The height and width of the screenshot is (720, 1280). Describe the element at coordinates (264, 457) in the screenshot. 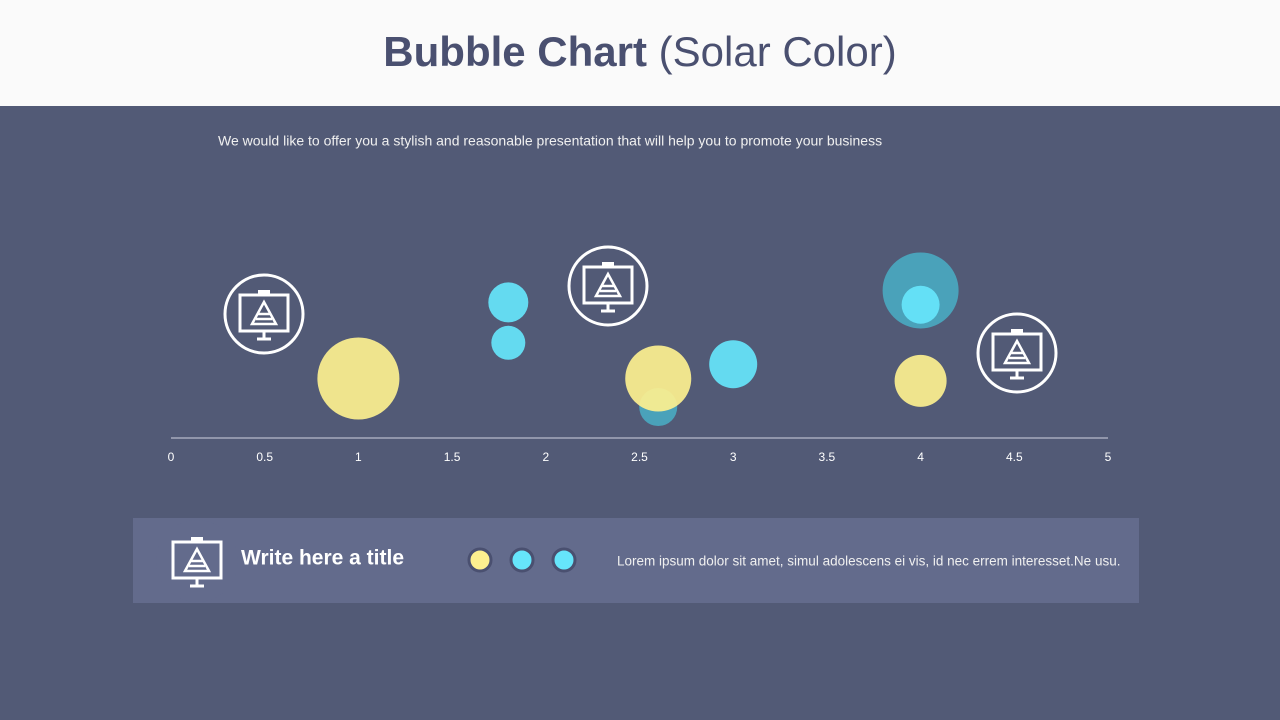

I see `x-tick-label: 0.5` at that location.